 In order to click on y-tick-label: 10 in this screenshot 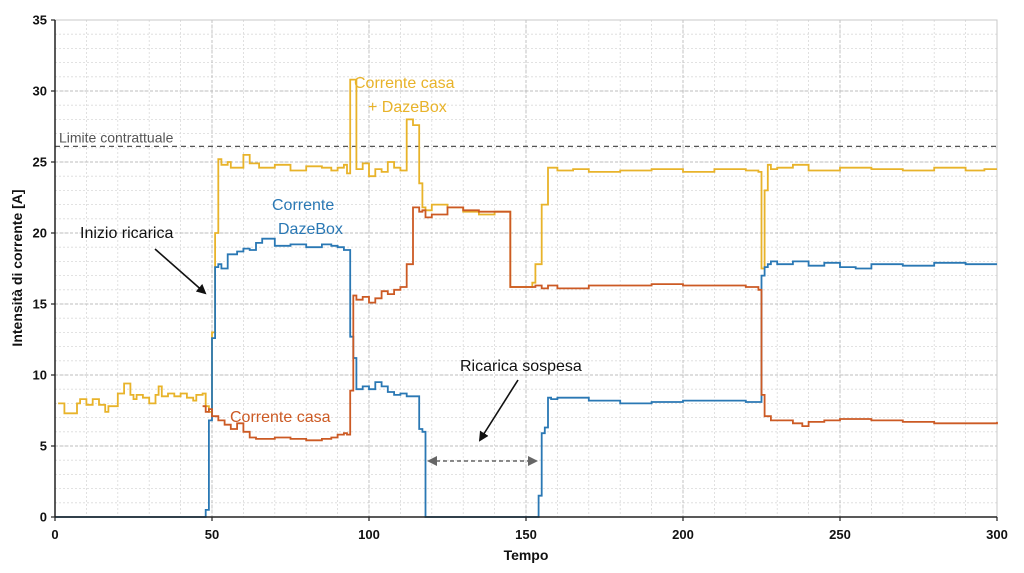, I will do `click(40, 375)`.